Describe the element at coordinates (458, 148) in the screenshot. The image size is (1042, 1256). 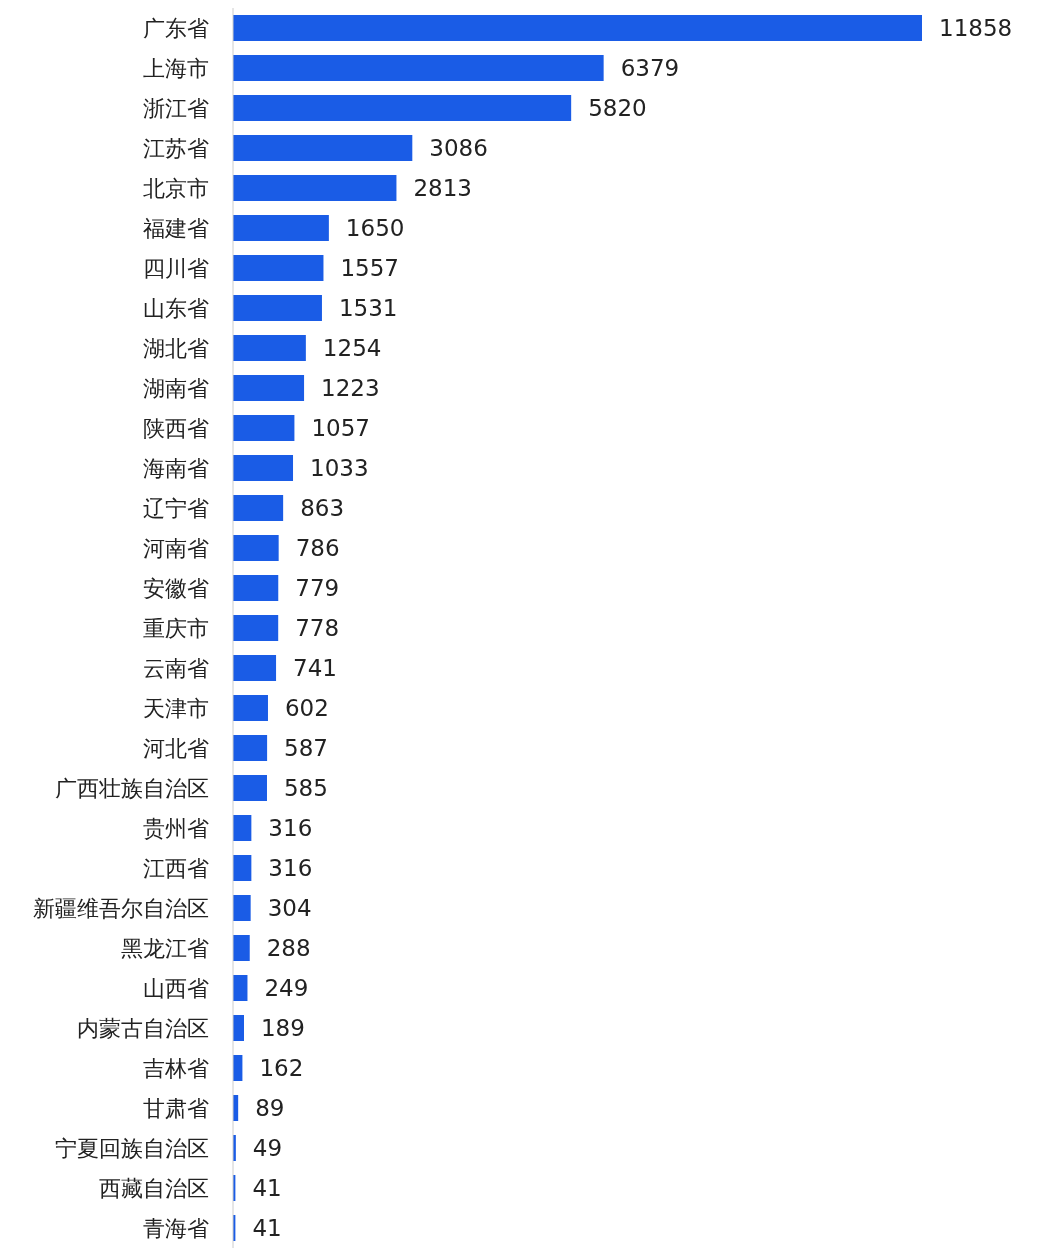
I see `data-label: 3086` at that location.